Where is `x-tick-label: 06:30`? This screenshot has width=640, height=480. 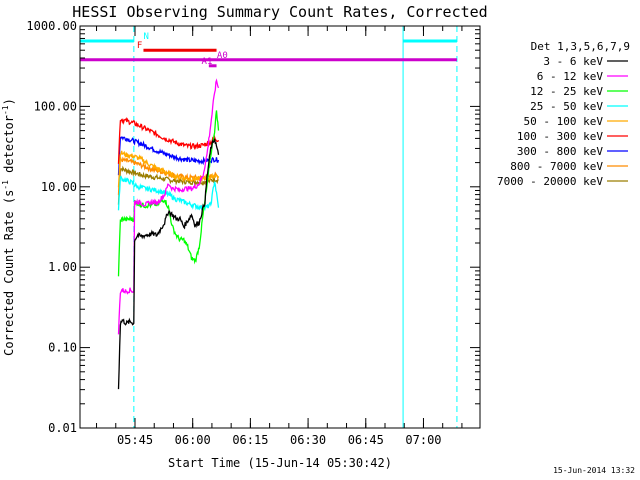
x-tick-label: 06:30 is located at coordinates (308, 440).